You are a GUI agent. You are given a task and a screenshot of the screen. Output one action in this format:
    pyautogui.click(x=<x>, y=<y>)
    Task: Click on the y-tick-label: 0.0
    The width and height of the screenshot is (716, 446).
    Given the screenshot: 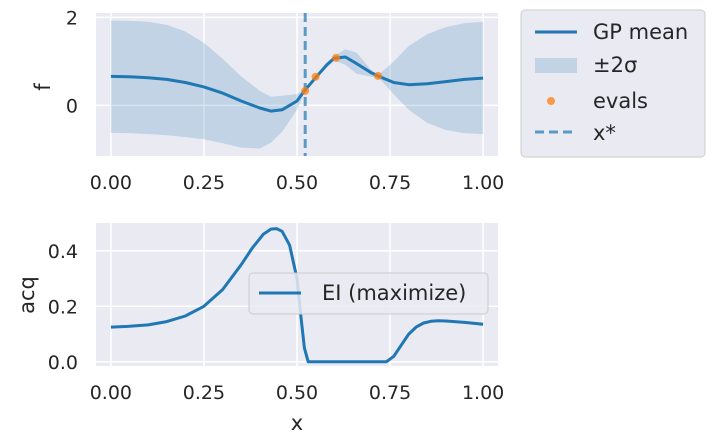 What is the action you would take?
    pyautogui.click(x=63, y=363)
    